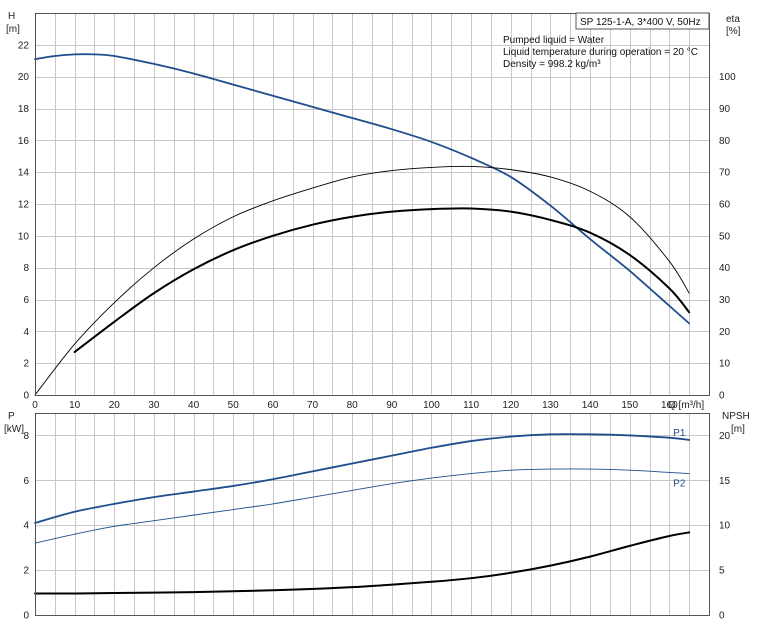 The width and height of the screenshot is (764, 631). Describe the element at coordinates (471, 405) in the screenshot. I see `top-x-tick-label: 110` at that location.